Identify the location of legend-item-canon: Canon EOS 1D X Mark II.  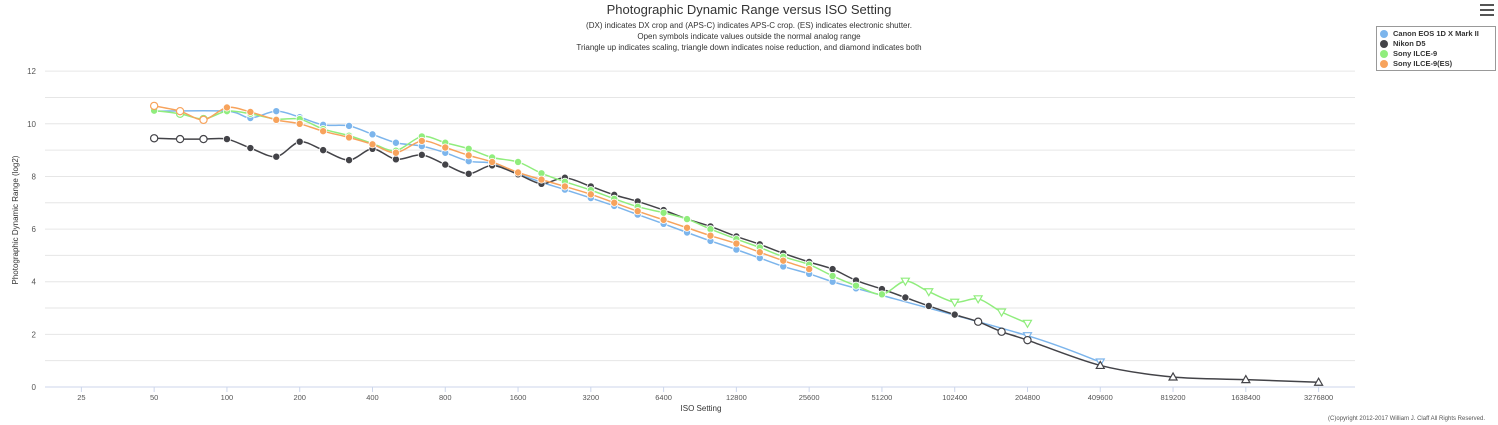
(1436, 34).